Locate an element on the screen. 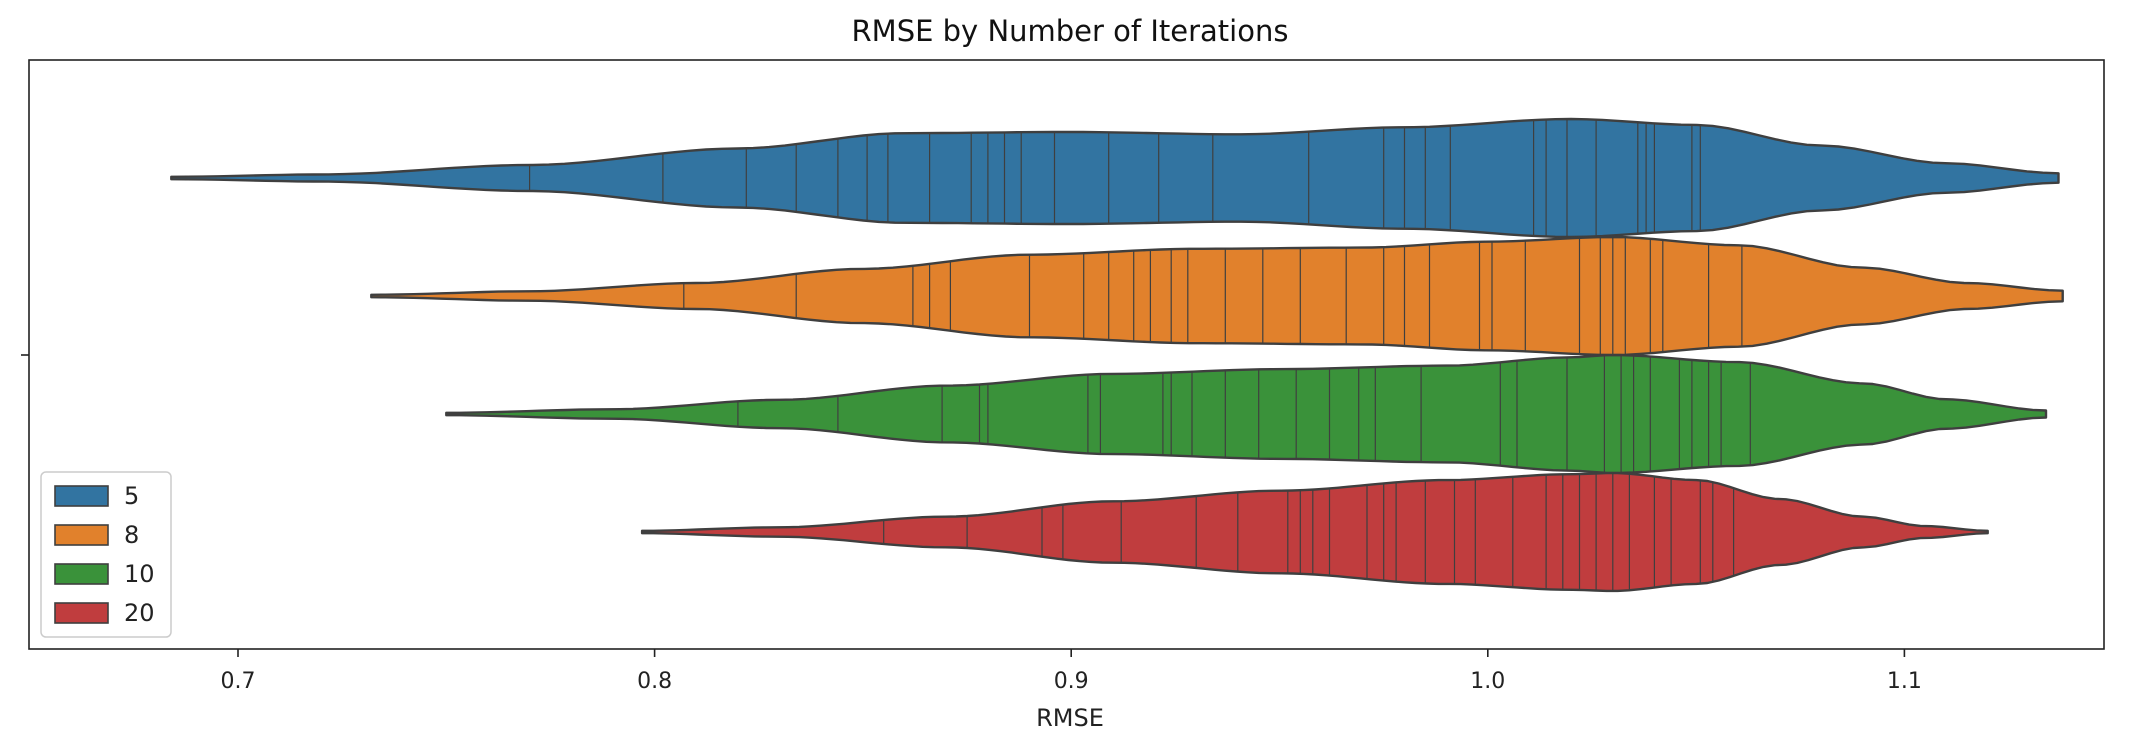  x-tick-label-4: 1.1 is located at coordinates (1904, 681).